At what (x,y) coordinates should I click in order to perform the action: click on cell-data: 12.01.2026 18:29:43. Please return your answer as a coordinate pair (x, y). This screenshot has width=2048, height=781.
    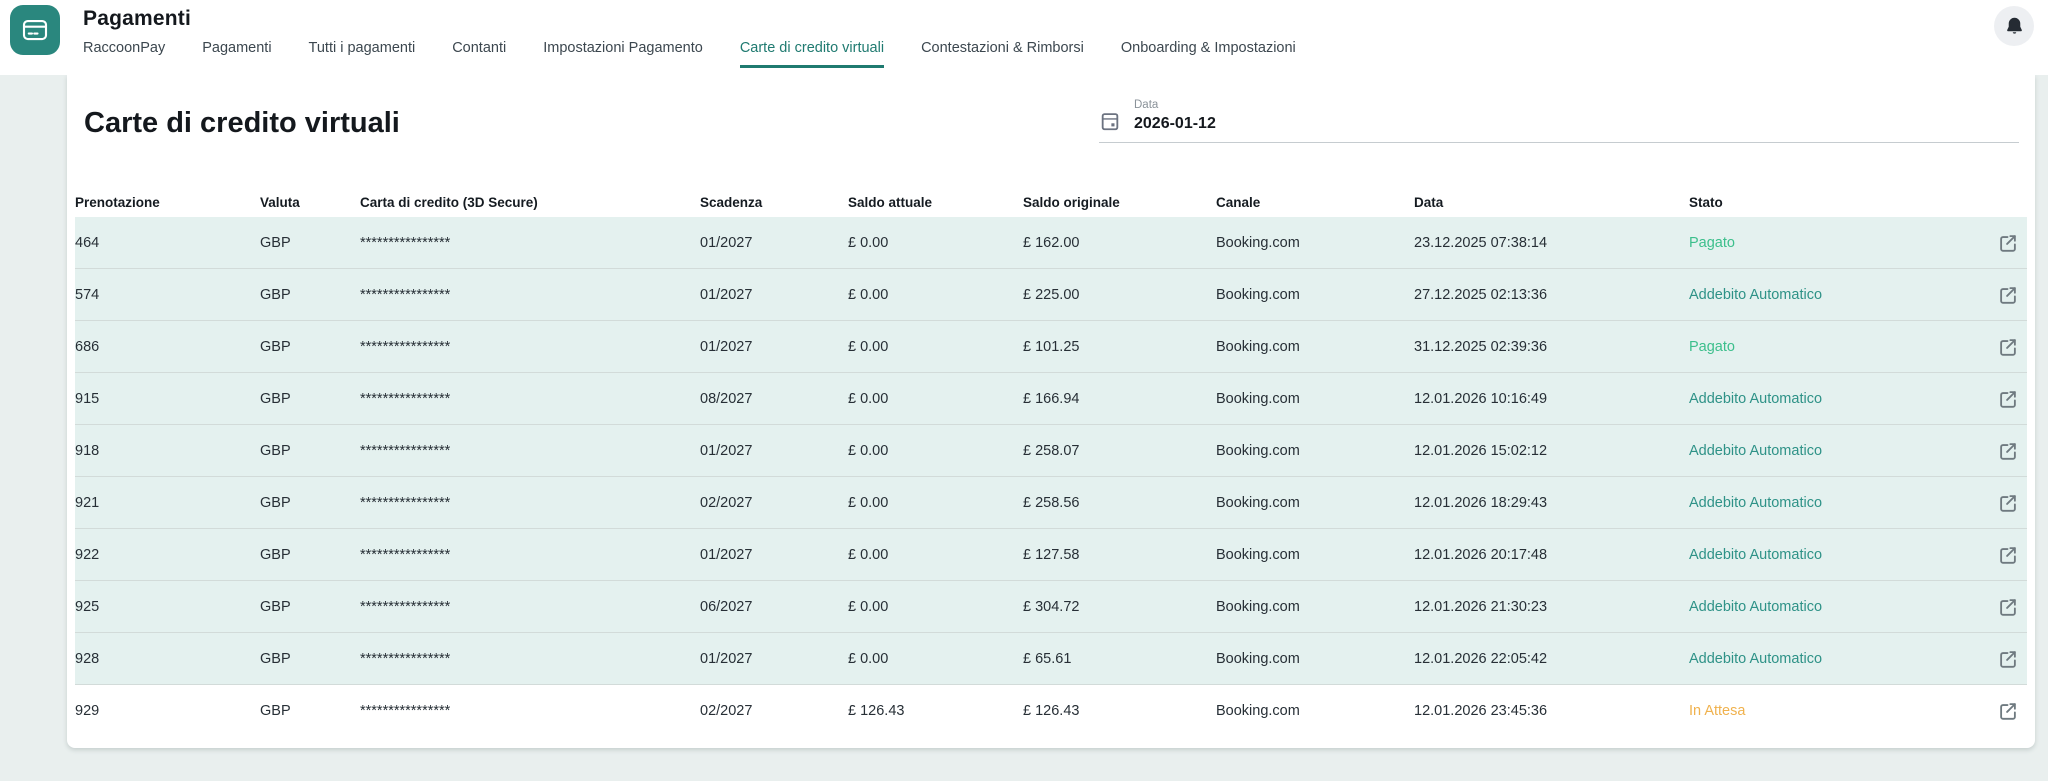
    Looking at the image, I should click on (1481, 502).